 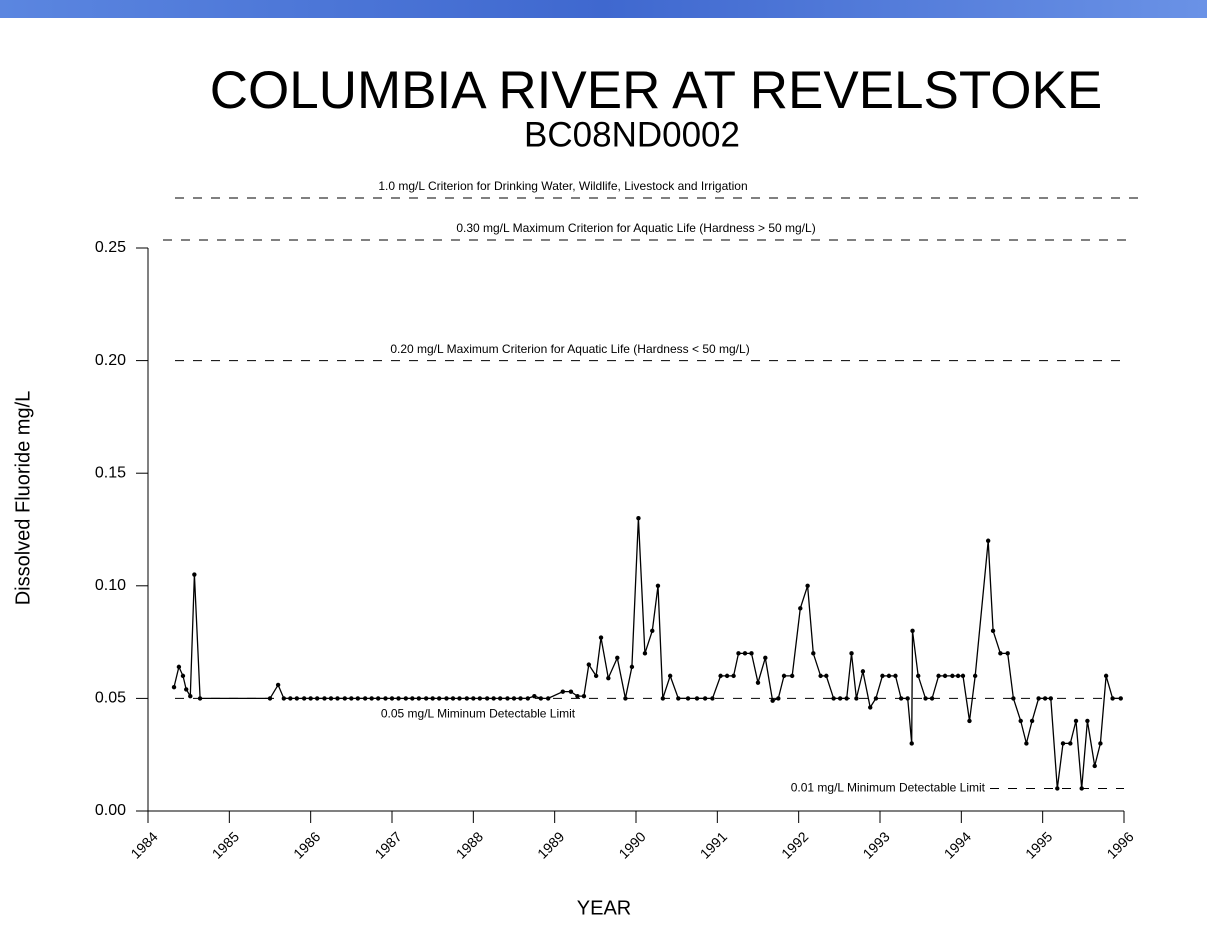 I want to click on y-axis-title: Dissolved Fluoride mg/L, so click(x=23, y=498).